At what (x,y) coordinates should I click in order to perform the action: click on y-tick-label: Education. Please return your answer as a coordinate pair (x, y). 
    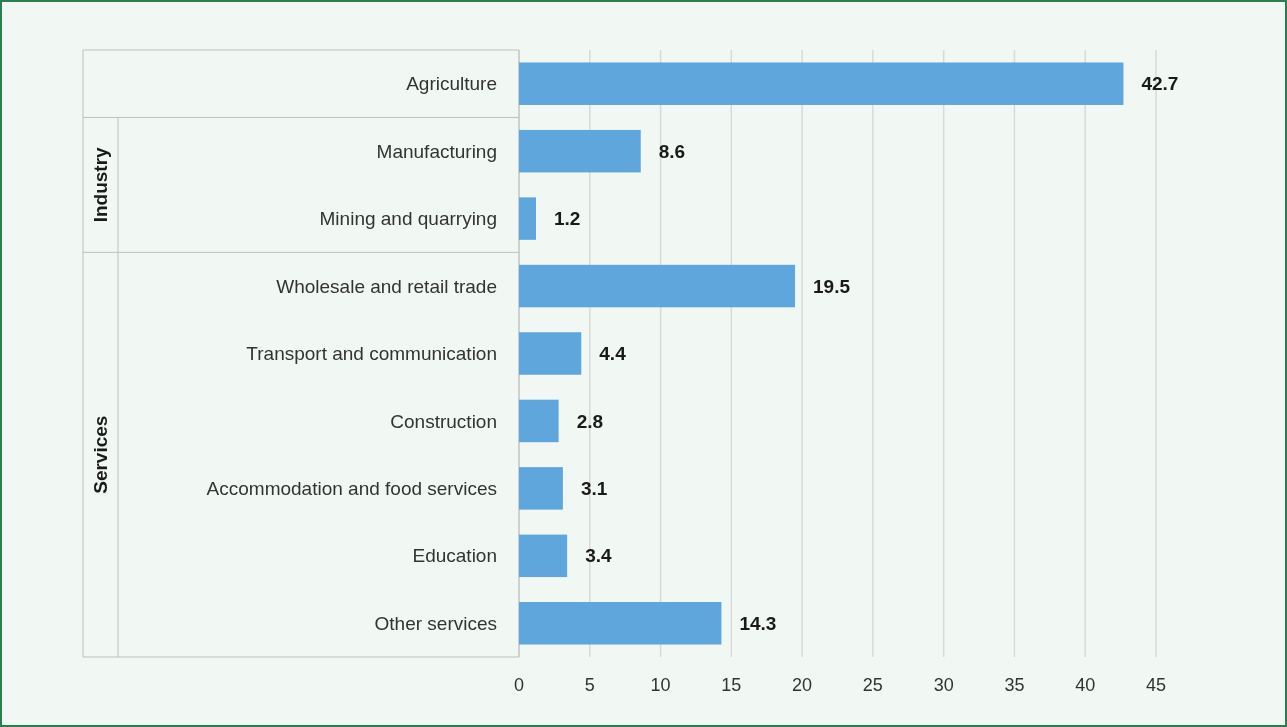
    Looking at the image, I should click on (454, 556).